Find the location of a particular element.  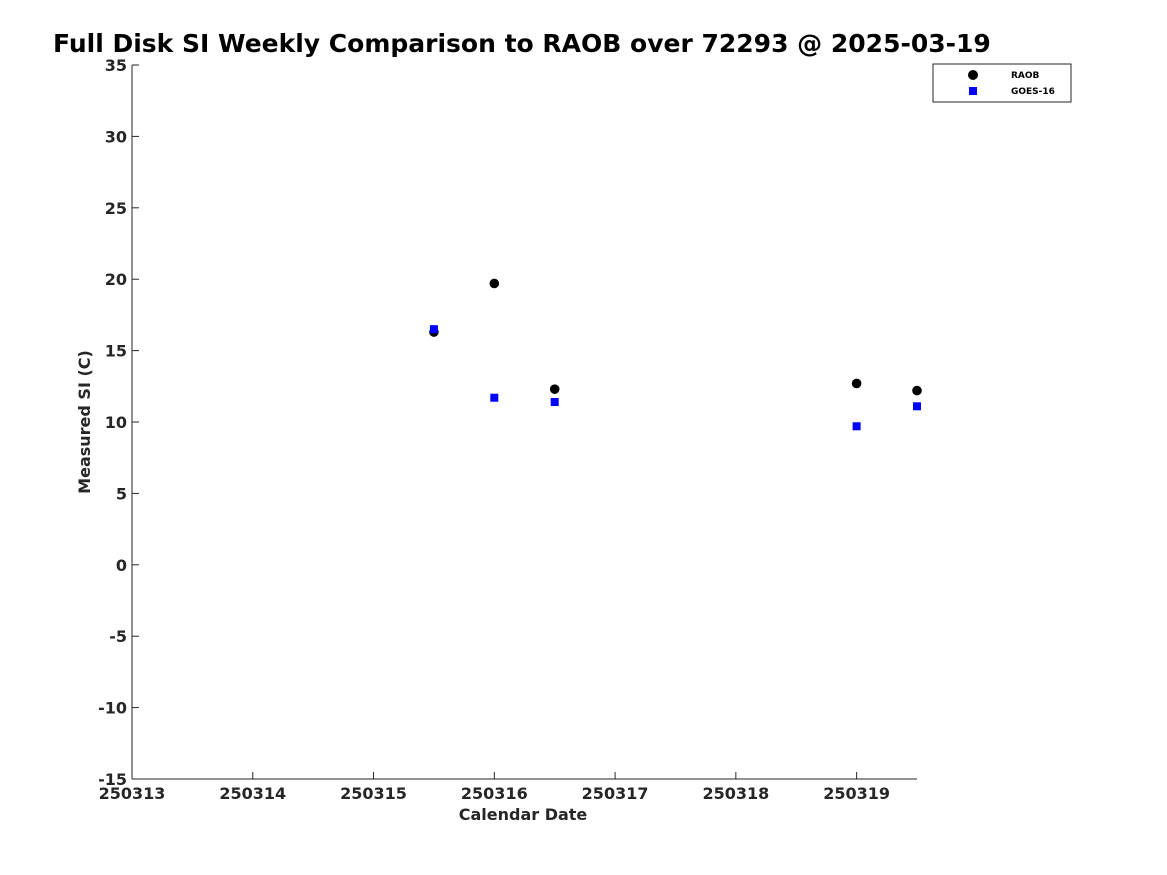

x-tick-label: 250317 is located at coordinates (615, 793).